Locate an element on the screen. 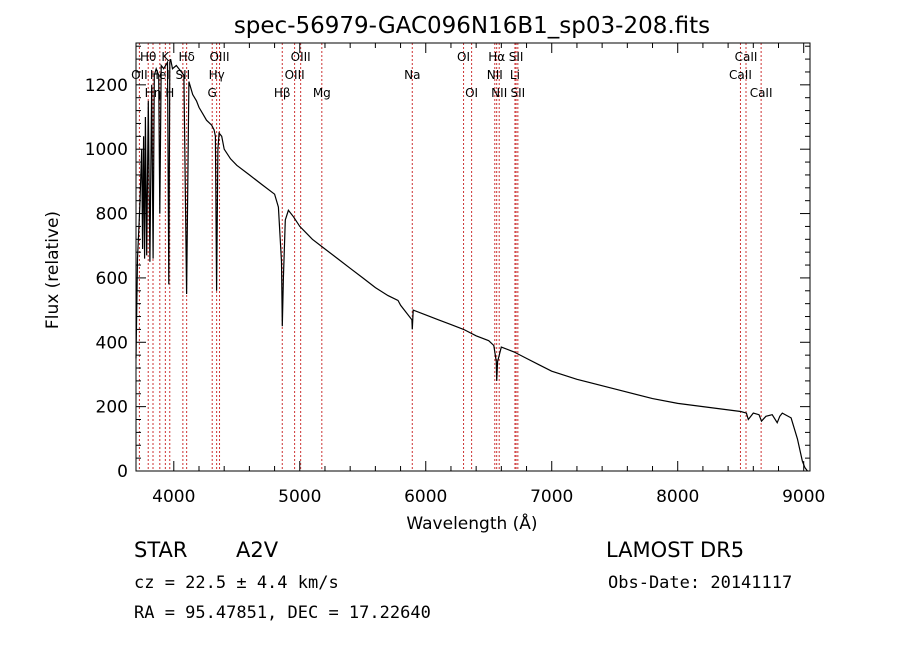 The width and height of the screenshot is (900, 649). coordinates-readout: RA = 95.47851, DEC = 17.22640 is located at coordinates (282, 613).